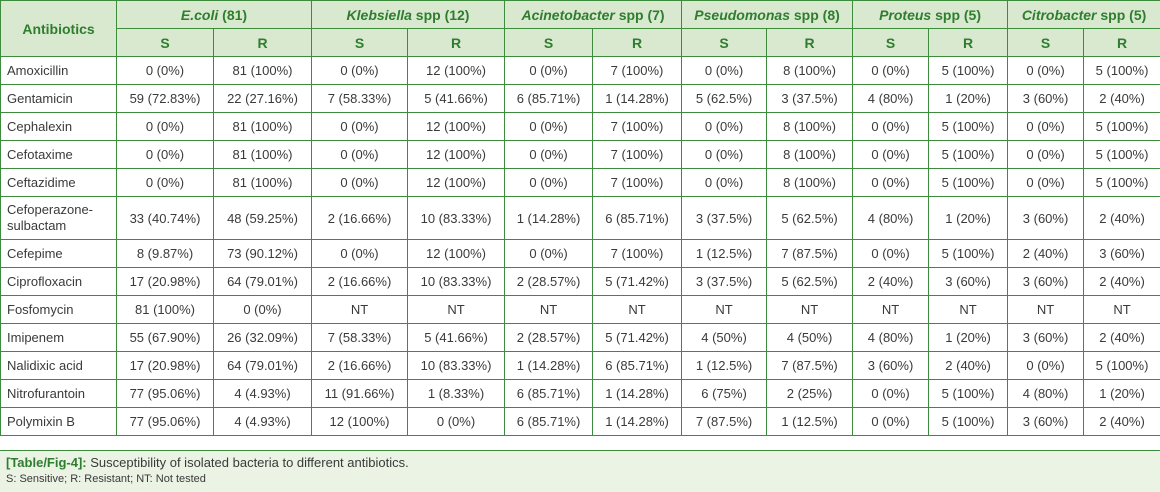 The width and height of the screenshot is (1160, 492). What do you see at coordinates (549, 421) in the screenshot?
I see `sensitive-value-cell: 6 (85.71%)` at bounding box center [549, 421].